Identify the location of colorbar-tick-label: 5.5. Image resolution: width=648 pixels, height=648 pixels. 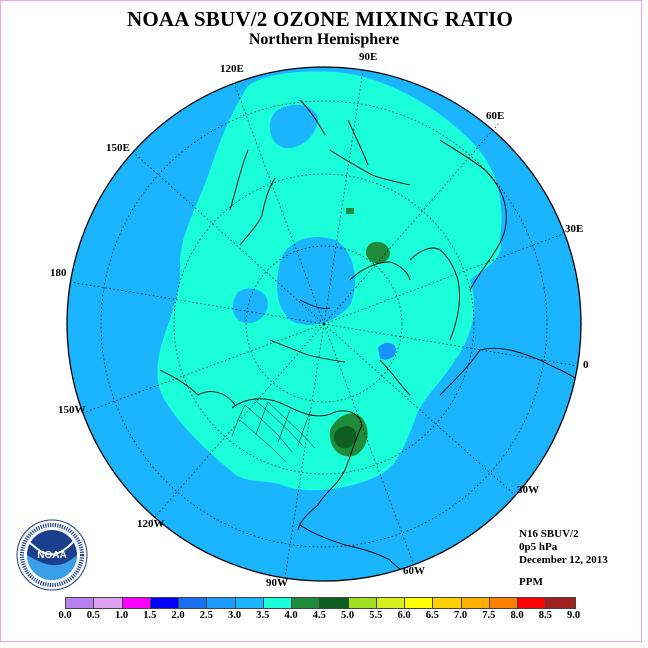
(376, 615).